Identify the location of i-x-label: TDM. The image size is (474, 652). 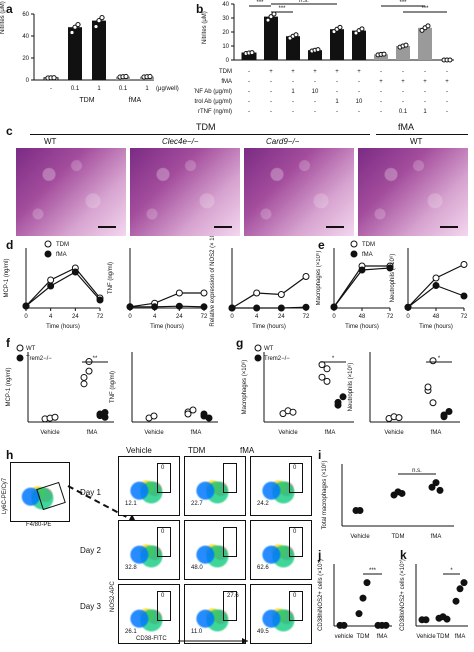
(398, 537).